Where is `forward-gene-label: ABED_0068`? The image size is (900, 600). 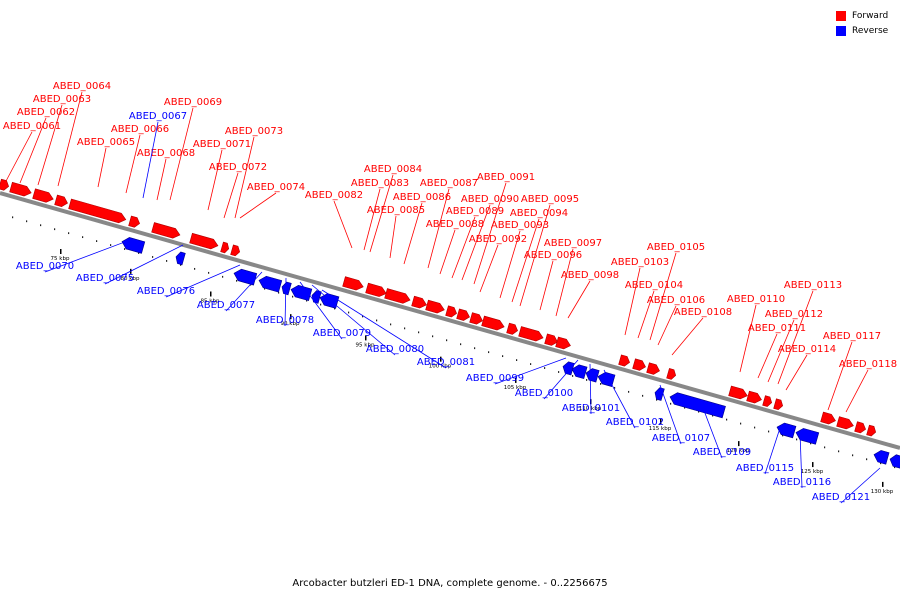 forward-gene-label: ABED_0068 is located at coordinates (166, 153).